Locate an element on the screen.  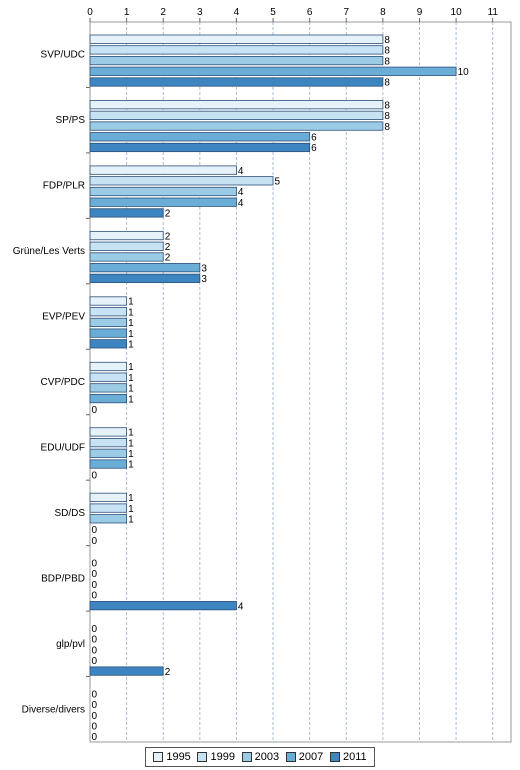
x-tick-label: 2 is located at coordinates (163, 12).